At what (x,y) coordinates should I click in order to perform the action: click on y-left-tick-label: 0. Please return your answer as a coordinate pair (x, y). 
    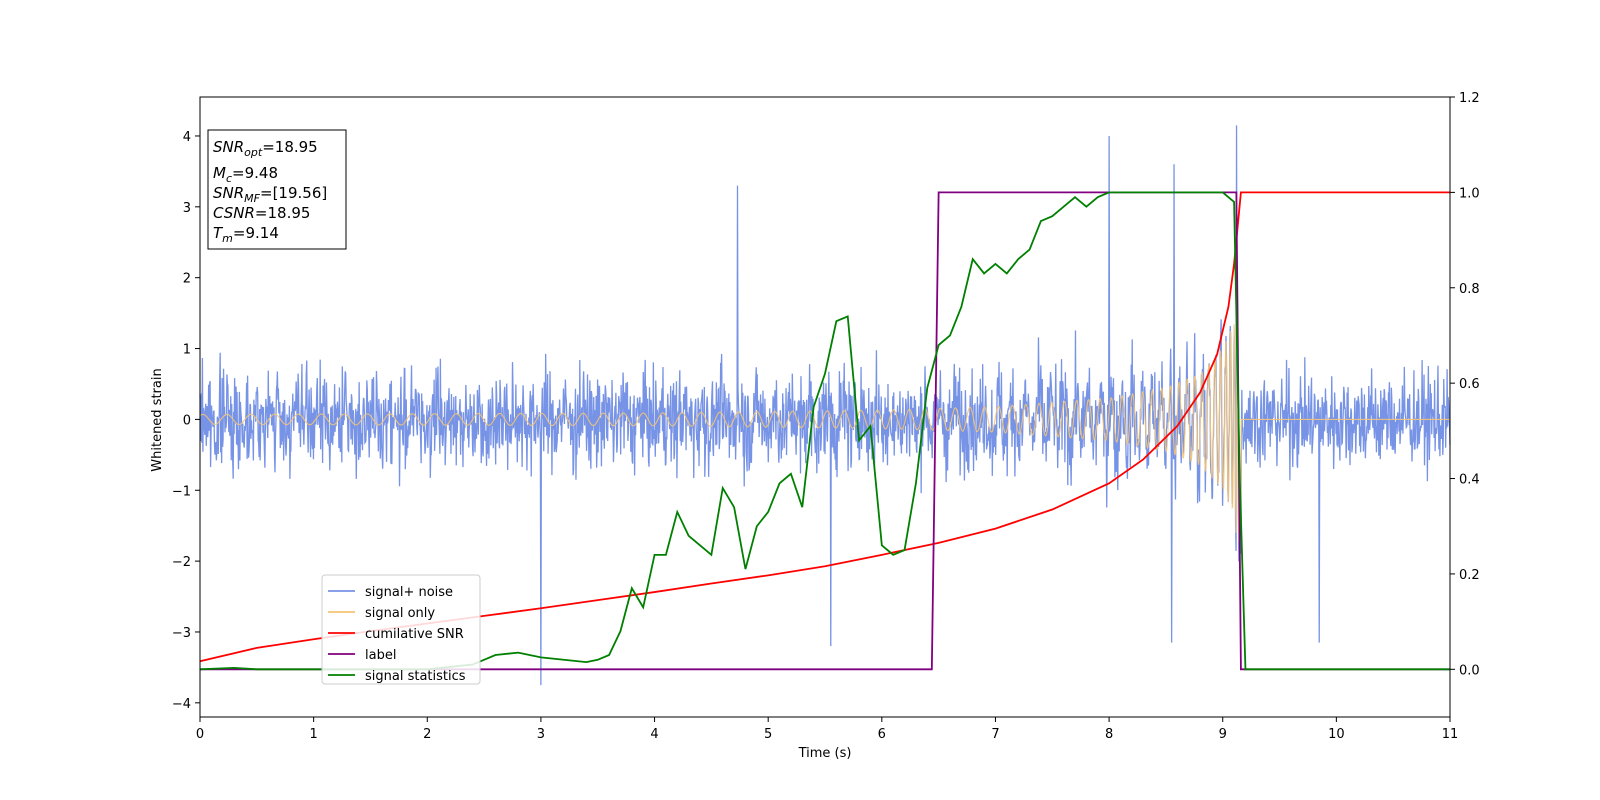
    Looking at the image, I should click on (187, 420).